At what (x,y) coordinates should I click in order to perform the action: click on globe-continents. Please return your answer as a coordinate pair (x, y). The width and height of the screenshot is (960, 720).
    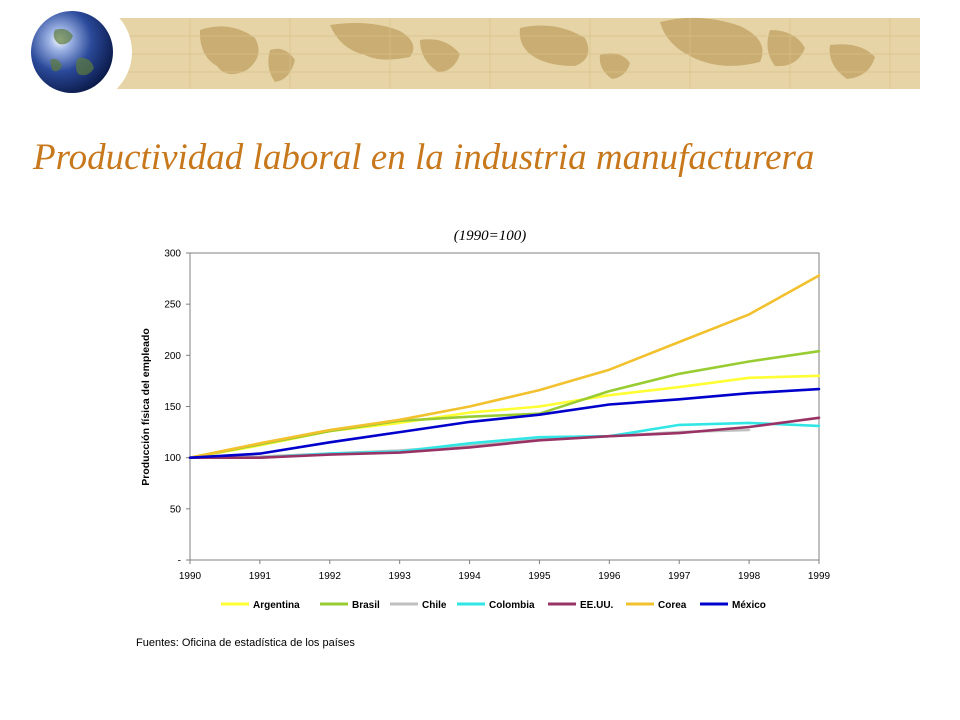
    Looking at the image, I should click on (72, 52).